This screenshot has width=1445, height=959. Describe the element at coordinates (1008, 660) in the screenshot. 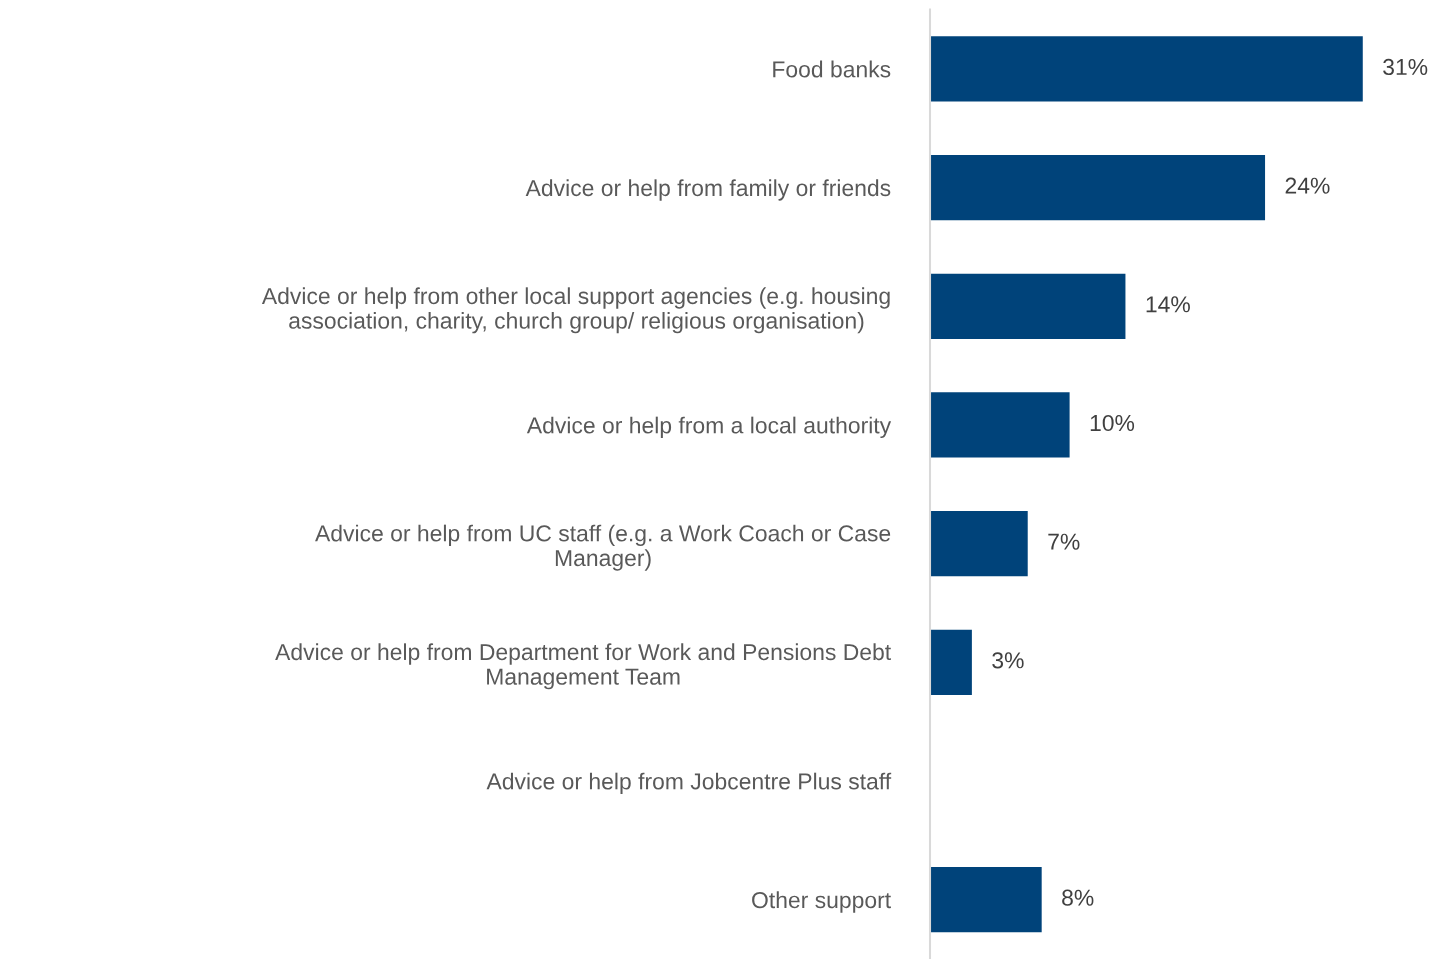

I see `data-label: 3%` at that location.